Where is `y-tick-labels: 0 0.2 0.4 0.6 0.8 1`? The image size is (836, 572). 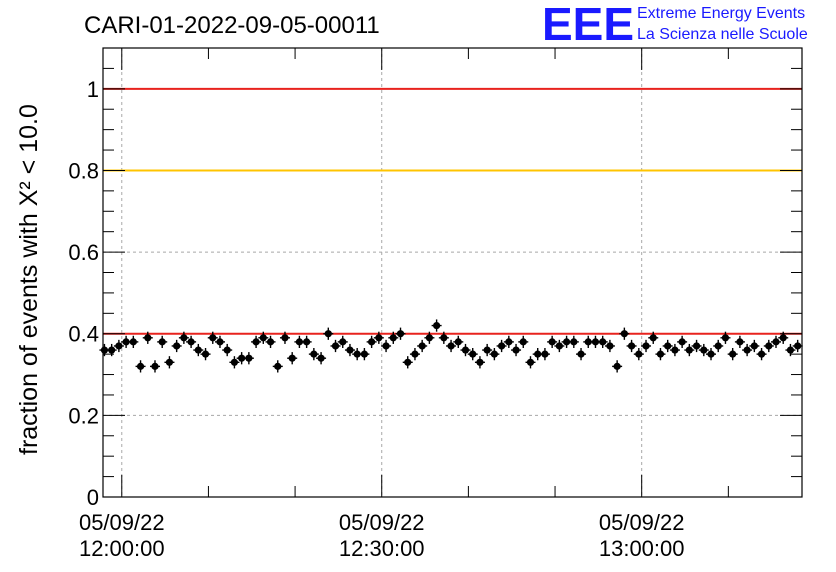 y-tick-labels: 0 0.2 0.4 0.6 0.8 1 is located at coordinates (83, 293).